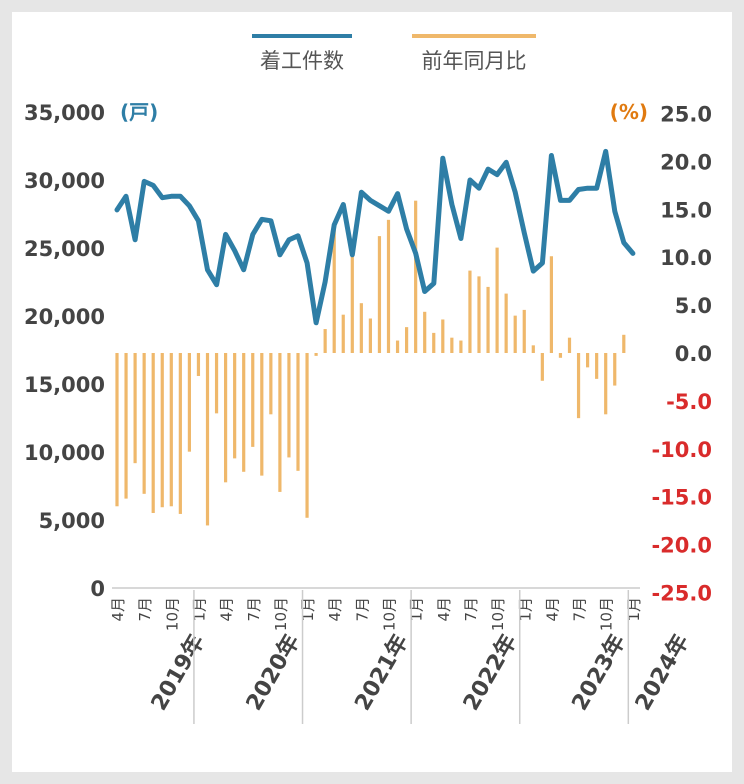  What do you see at coordinates (178, 672) in the screenshot?
I see `year-label: 2019年` at bounding box center [178, 672].